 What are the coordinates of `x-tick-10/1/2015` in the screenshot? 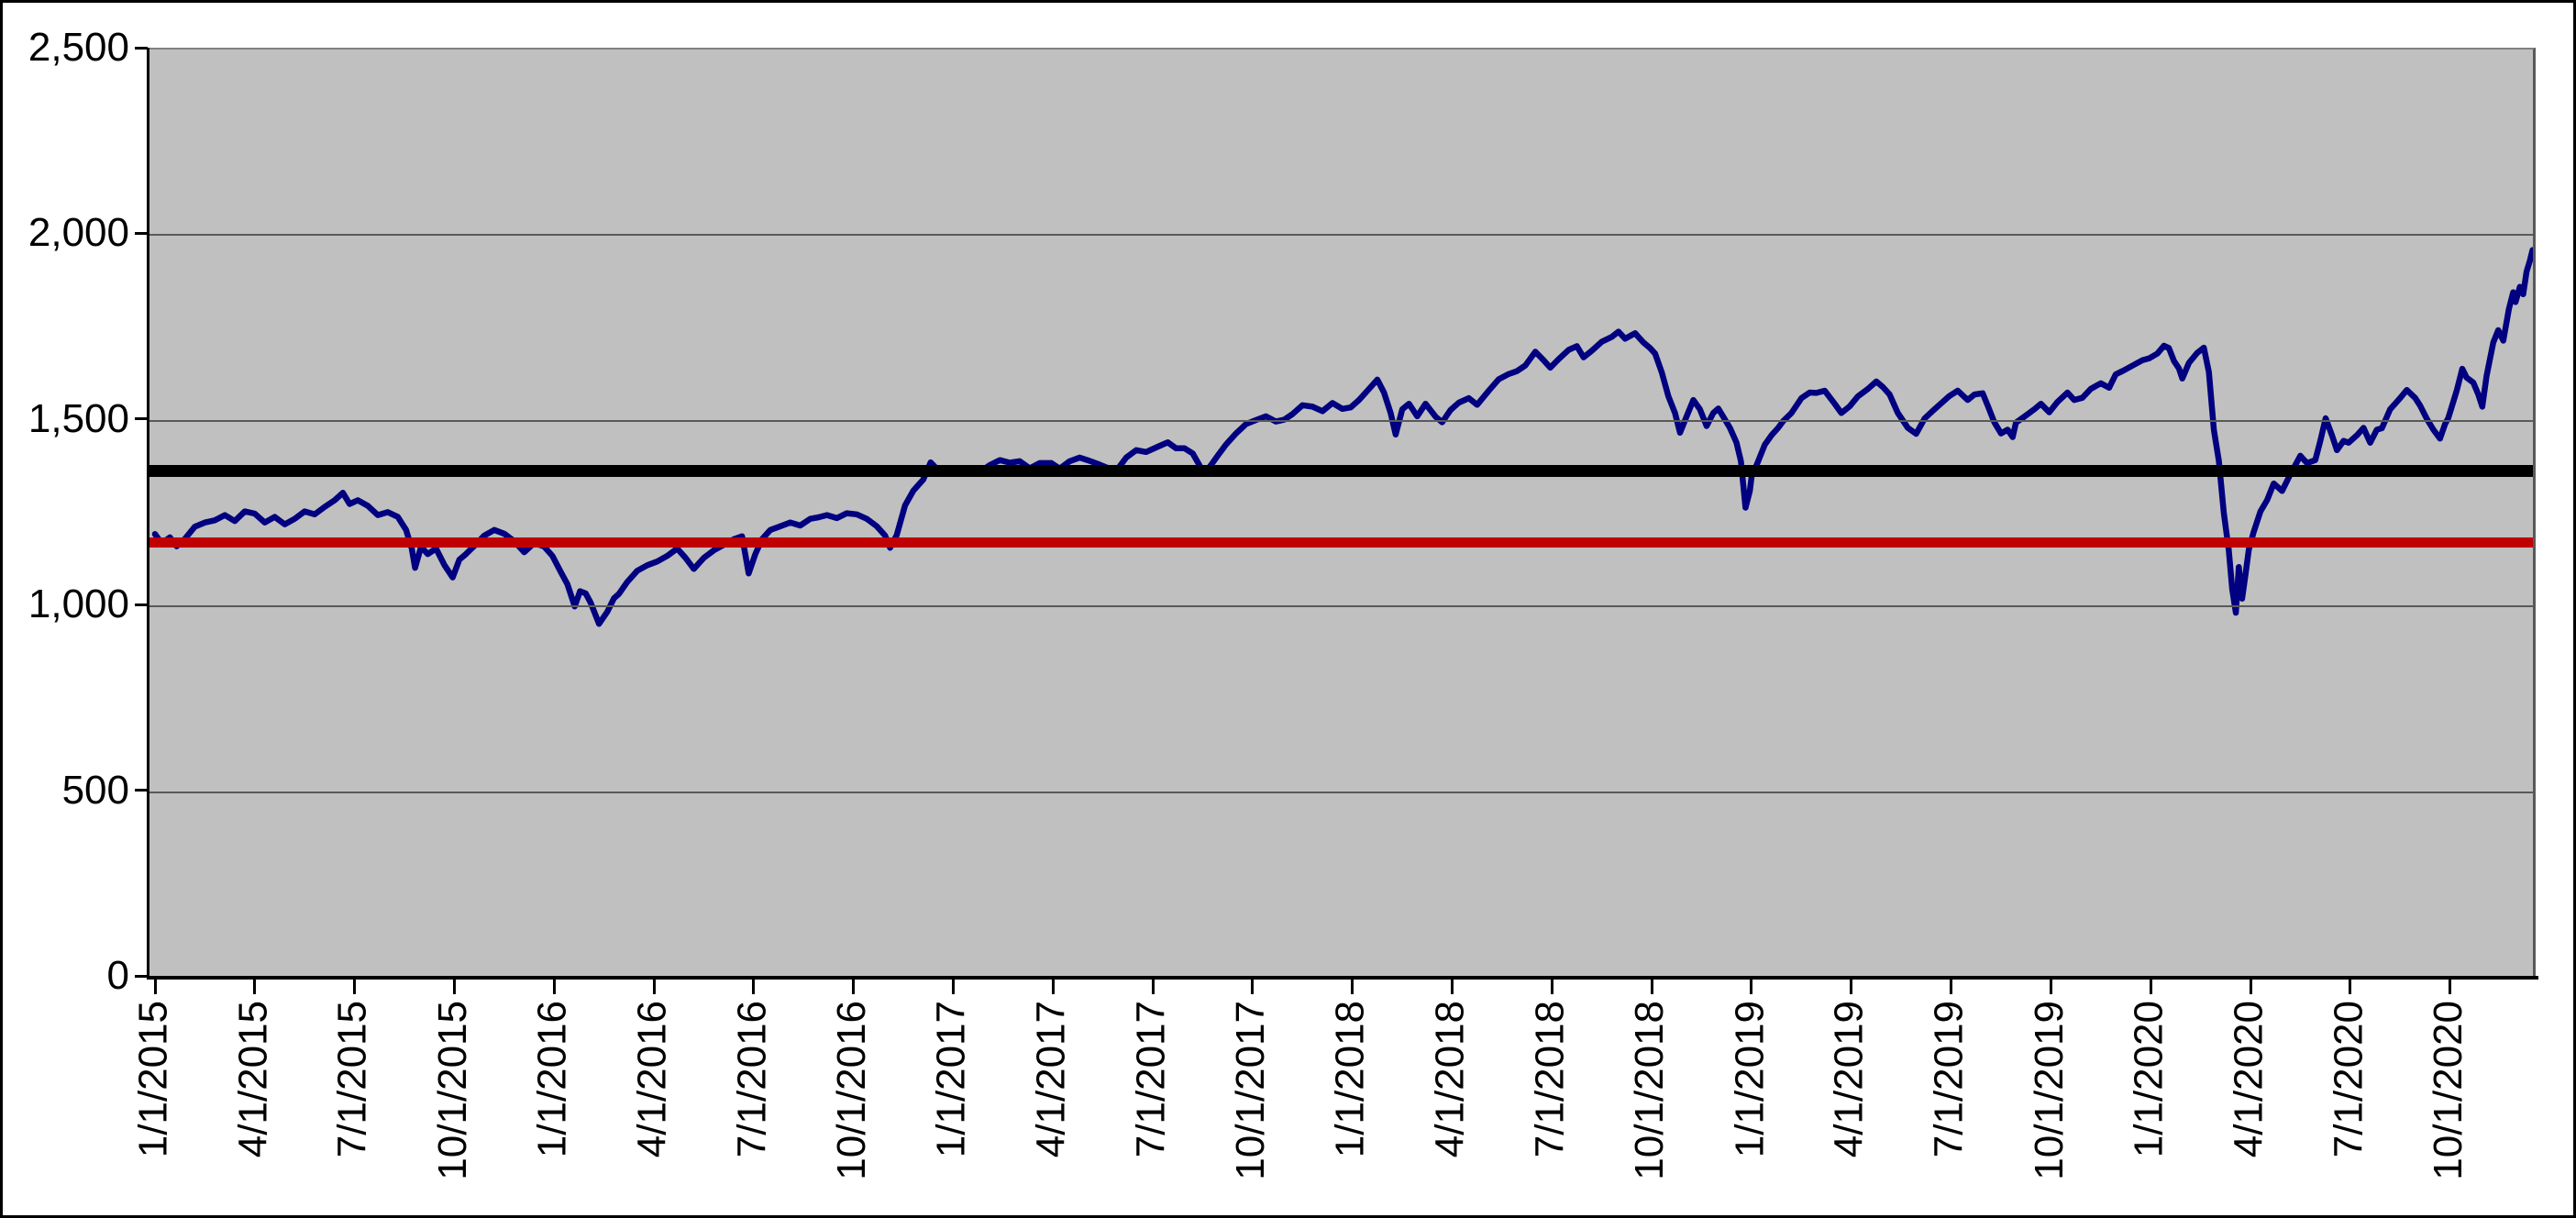 It's located at (454, 987).